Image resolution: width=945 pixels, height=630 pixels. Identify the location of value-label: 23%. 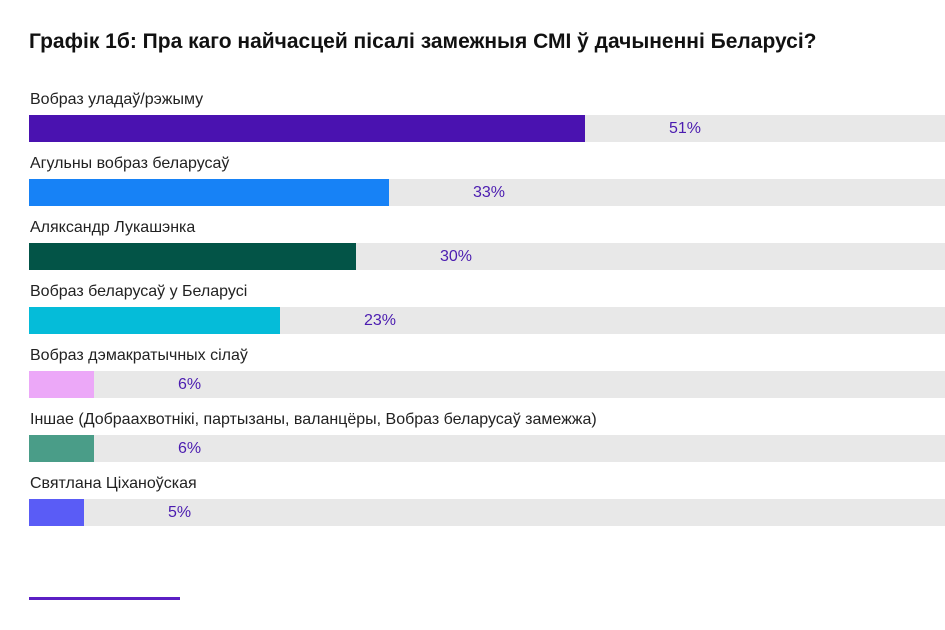
(380, 320).